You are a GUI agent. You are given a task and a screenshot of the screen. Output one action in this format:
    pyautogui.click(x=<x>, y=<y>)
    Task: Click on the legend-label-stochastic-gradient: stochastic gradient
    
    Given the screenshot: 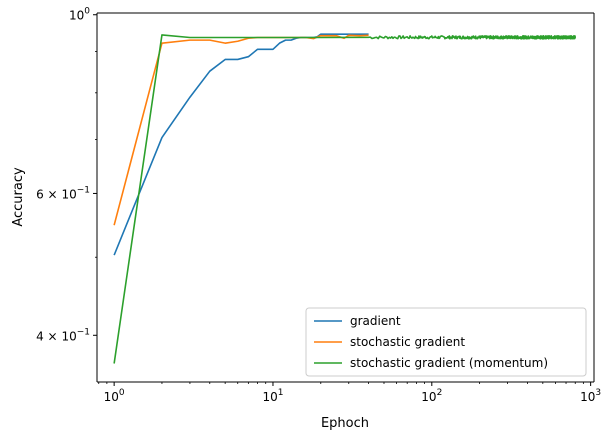 What is the action you would take?
    pyautogui.click(x=407, y=342)
    